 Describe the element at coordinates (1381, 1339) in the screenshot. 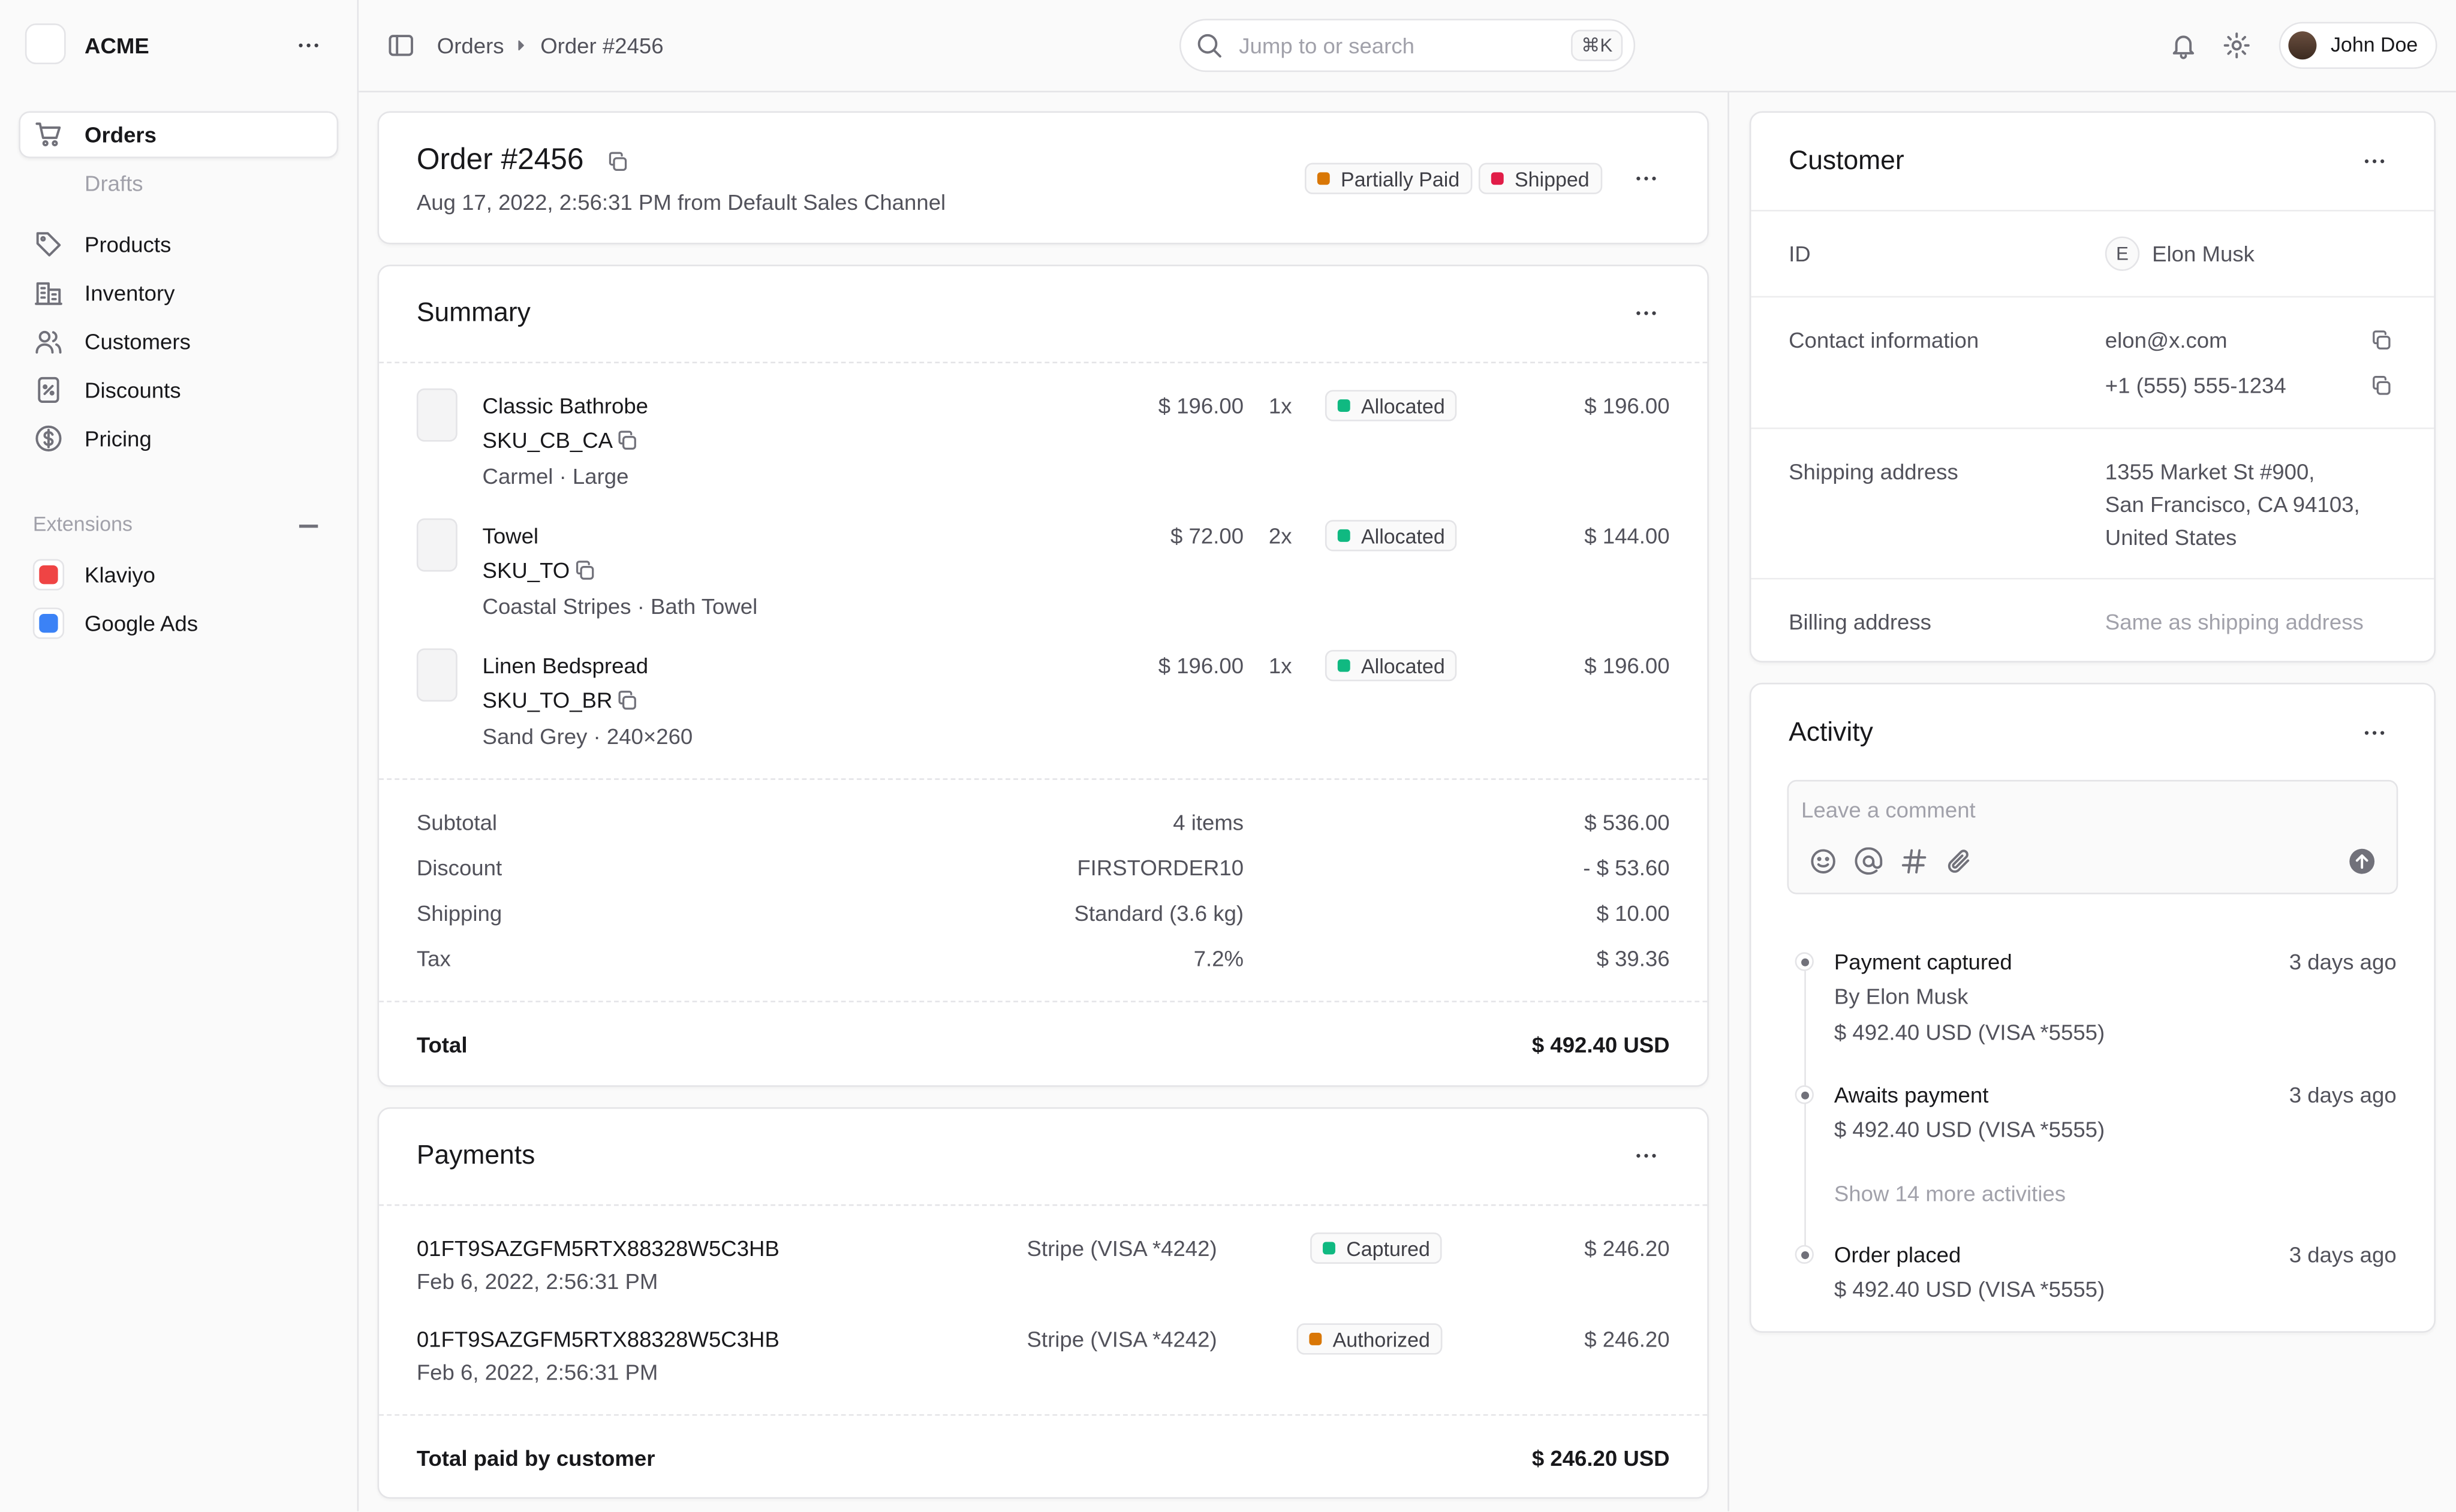

I see `badge-label: Authorized` at that location.